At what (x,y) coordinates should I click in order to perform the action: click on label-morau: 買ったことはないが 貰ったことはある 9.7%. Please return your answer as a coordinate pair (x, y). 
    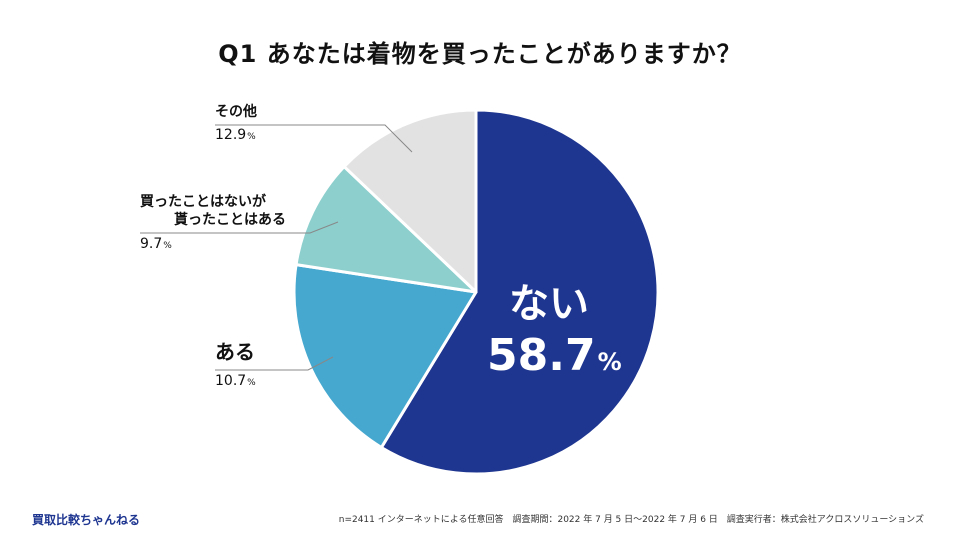
    Looking at the image, I should click on (213, 224).